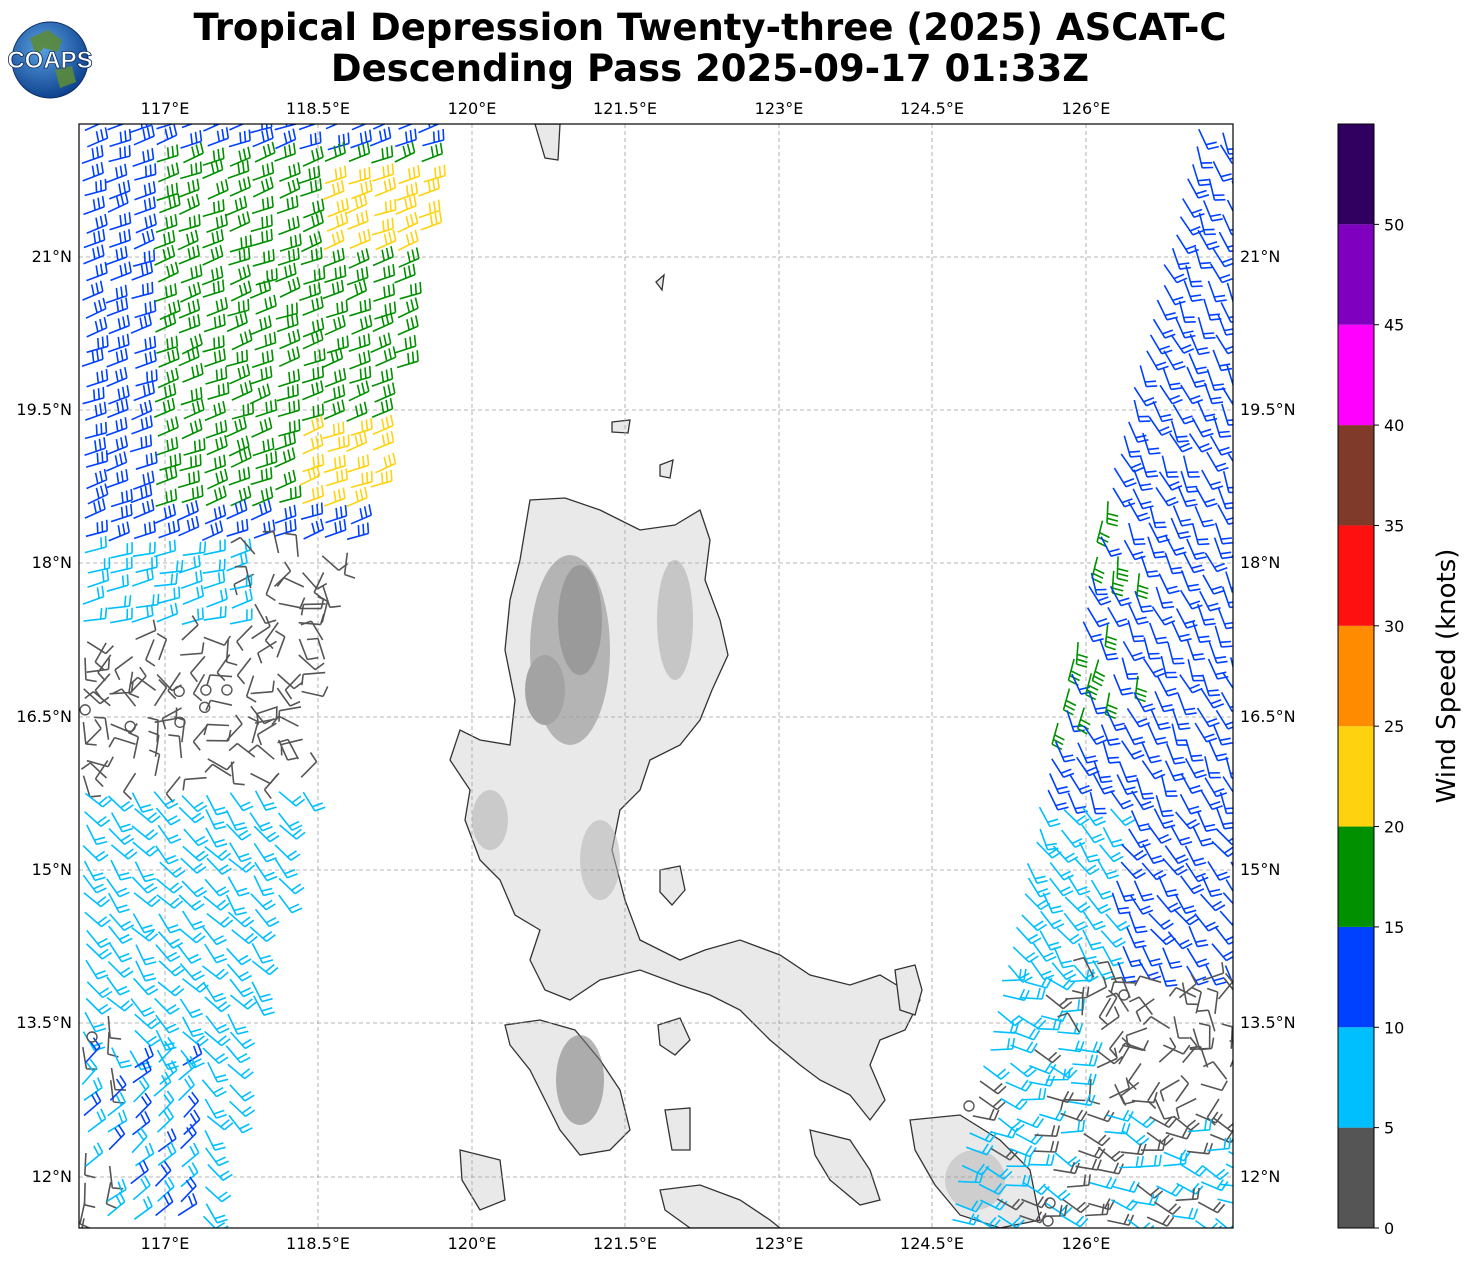  I want to click on colorbar, so click(1356, 676).